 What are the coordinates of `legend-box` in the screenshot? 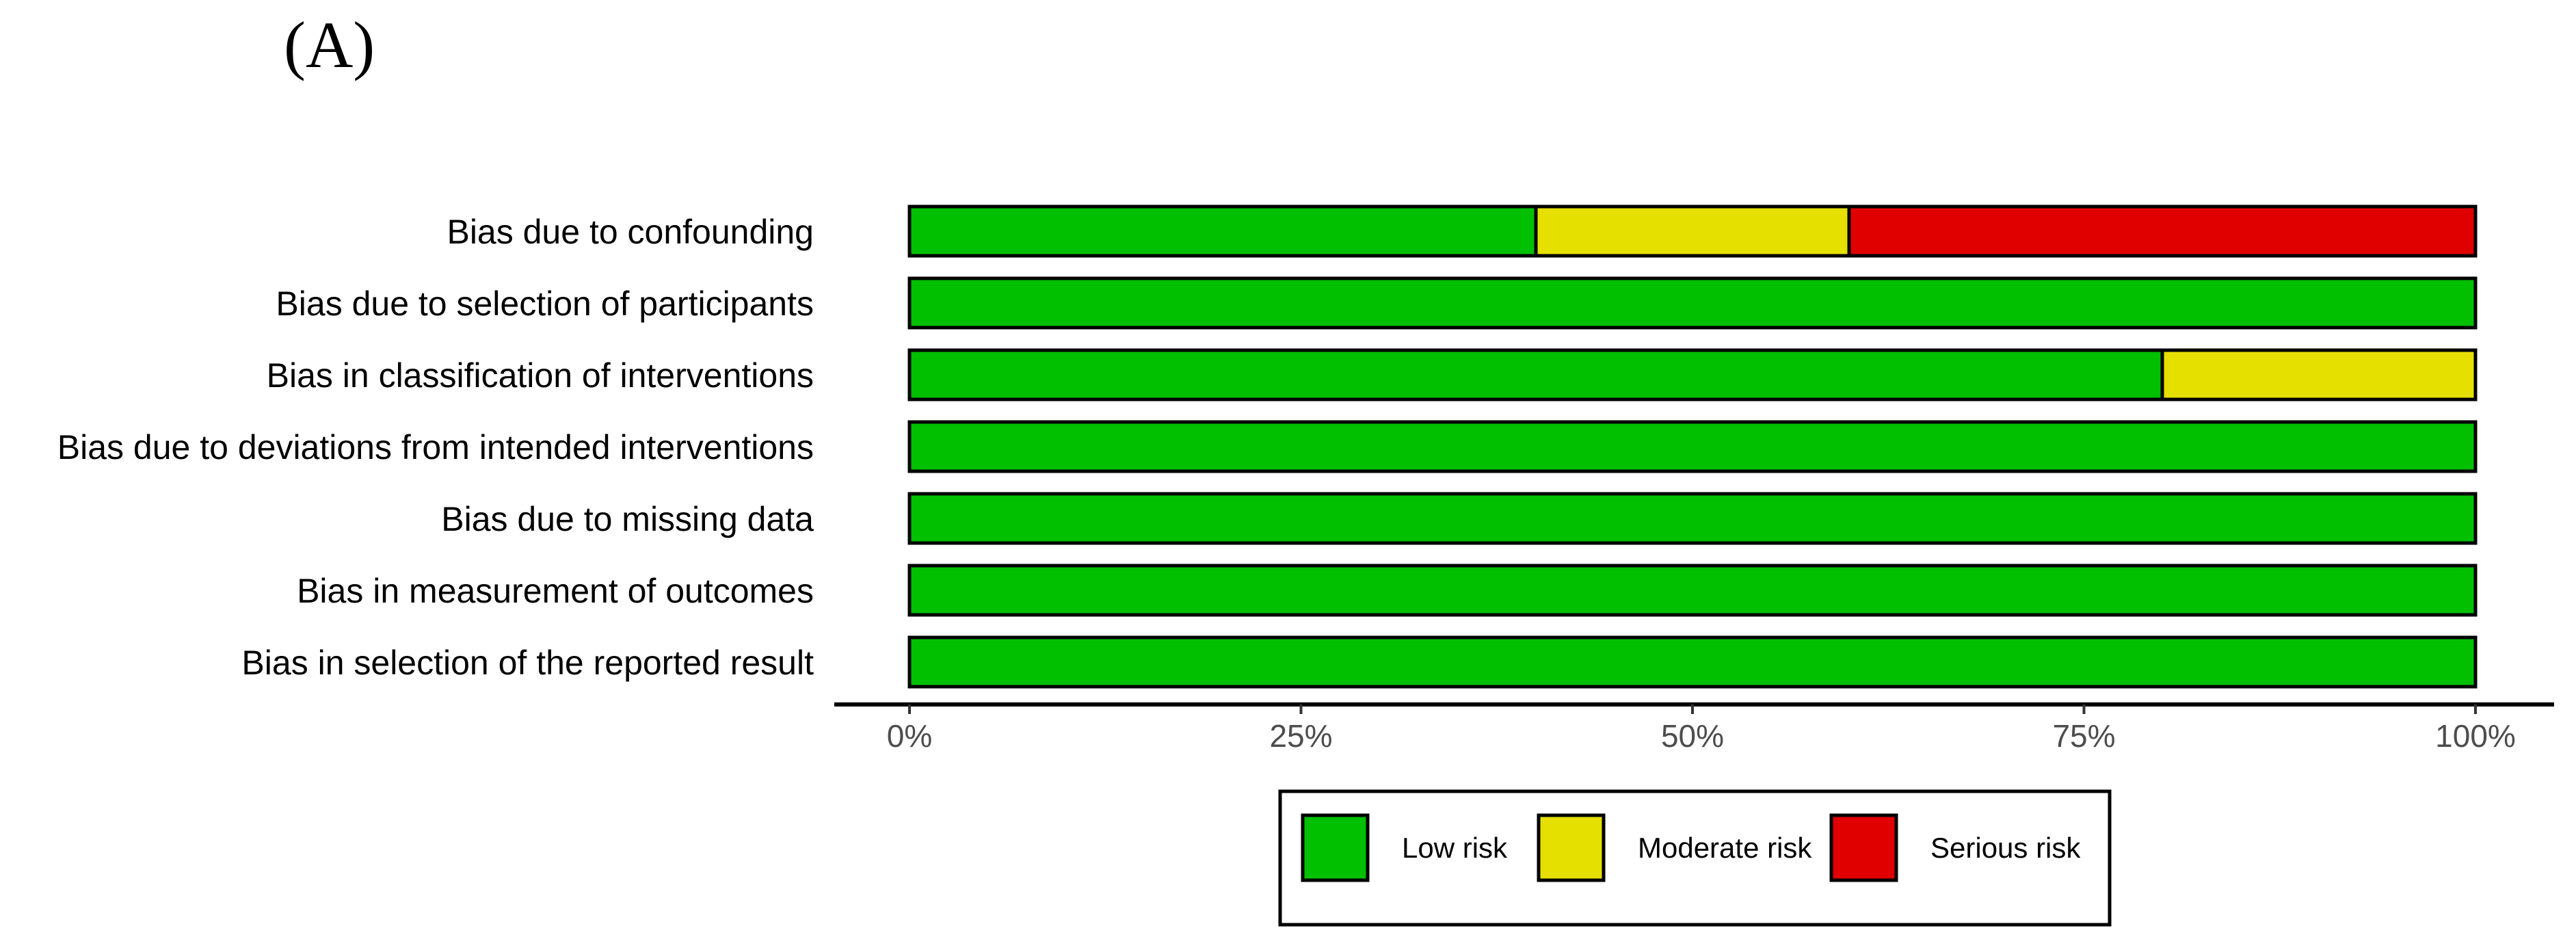 It's located at (1695, 858).